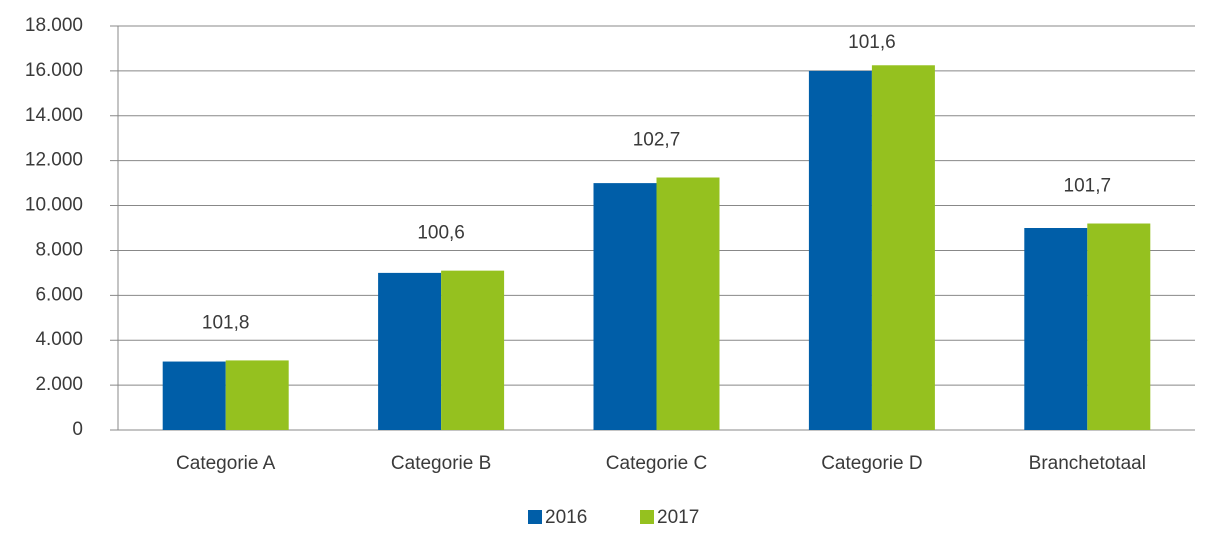  Describe the element at coordinates (54, 205) in the screenshot. I see `y-tick-label: 10.000` at that location.